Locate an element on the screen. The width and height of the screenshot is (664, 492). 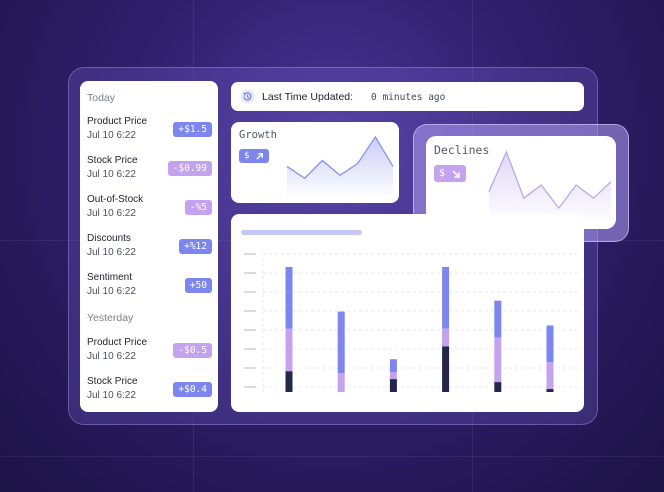
history-icon is located at coordinates (247, 96).